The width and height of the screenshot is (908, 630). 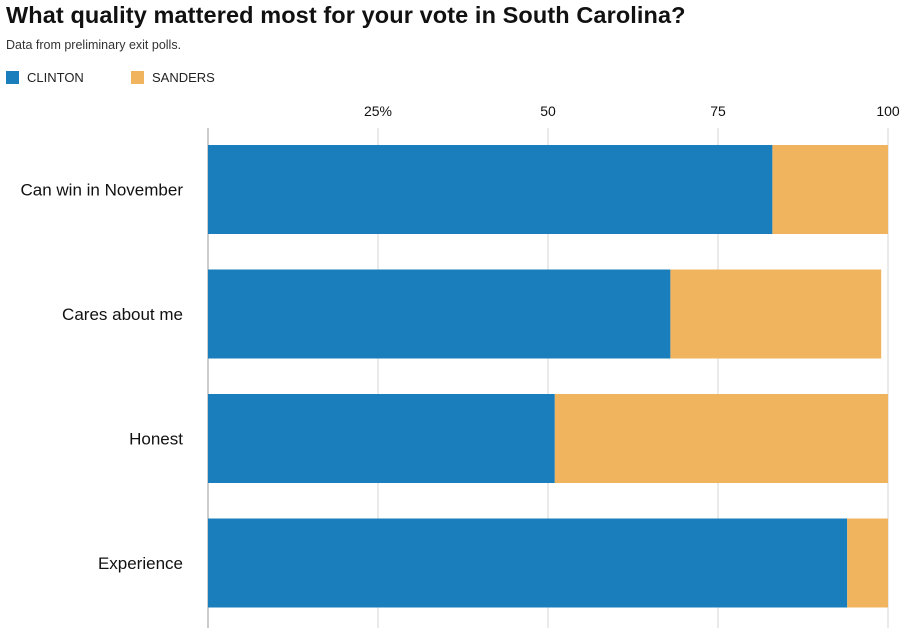 What do you see at coordinates (888, 111) in the screenshot?
I see `x-tick-label-100: 100` at bounding box center [888, 111].